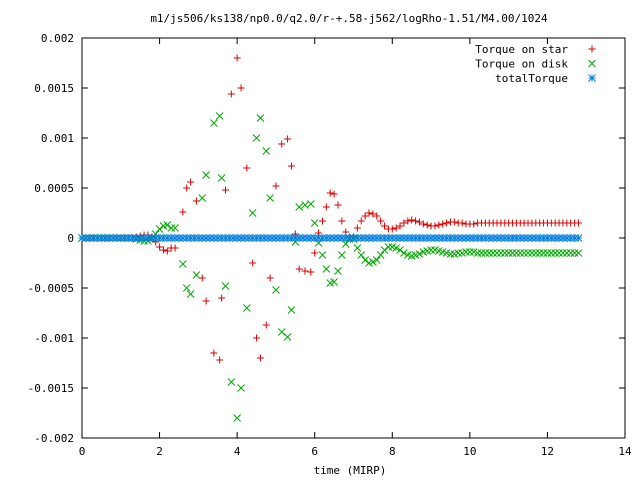  Describe the element at coordinates (82, 451) in the screenshot. I see `x-tick-label: 0` at that location.